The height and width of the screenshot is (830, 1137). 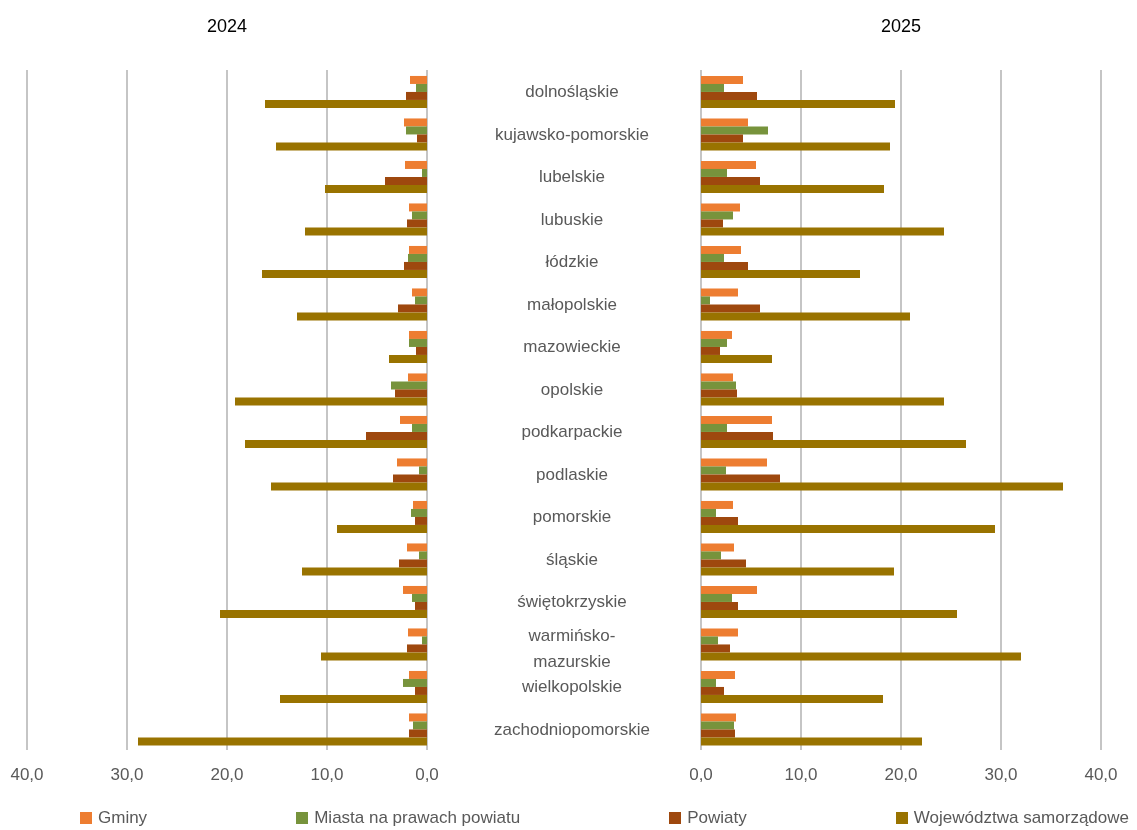 What do you see at coordinates (801, 775) in the screenshot?
I see `x-tick-label: 10,0` at bounding box center [801, 775].